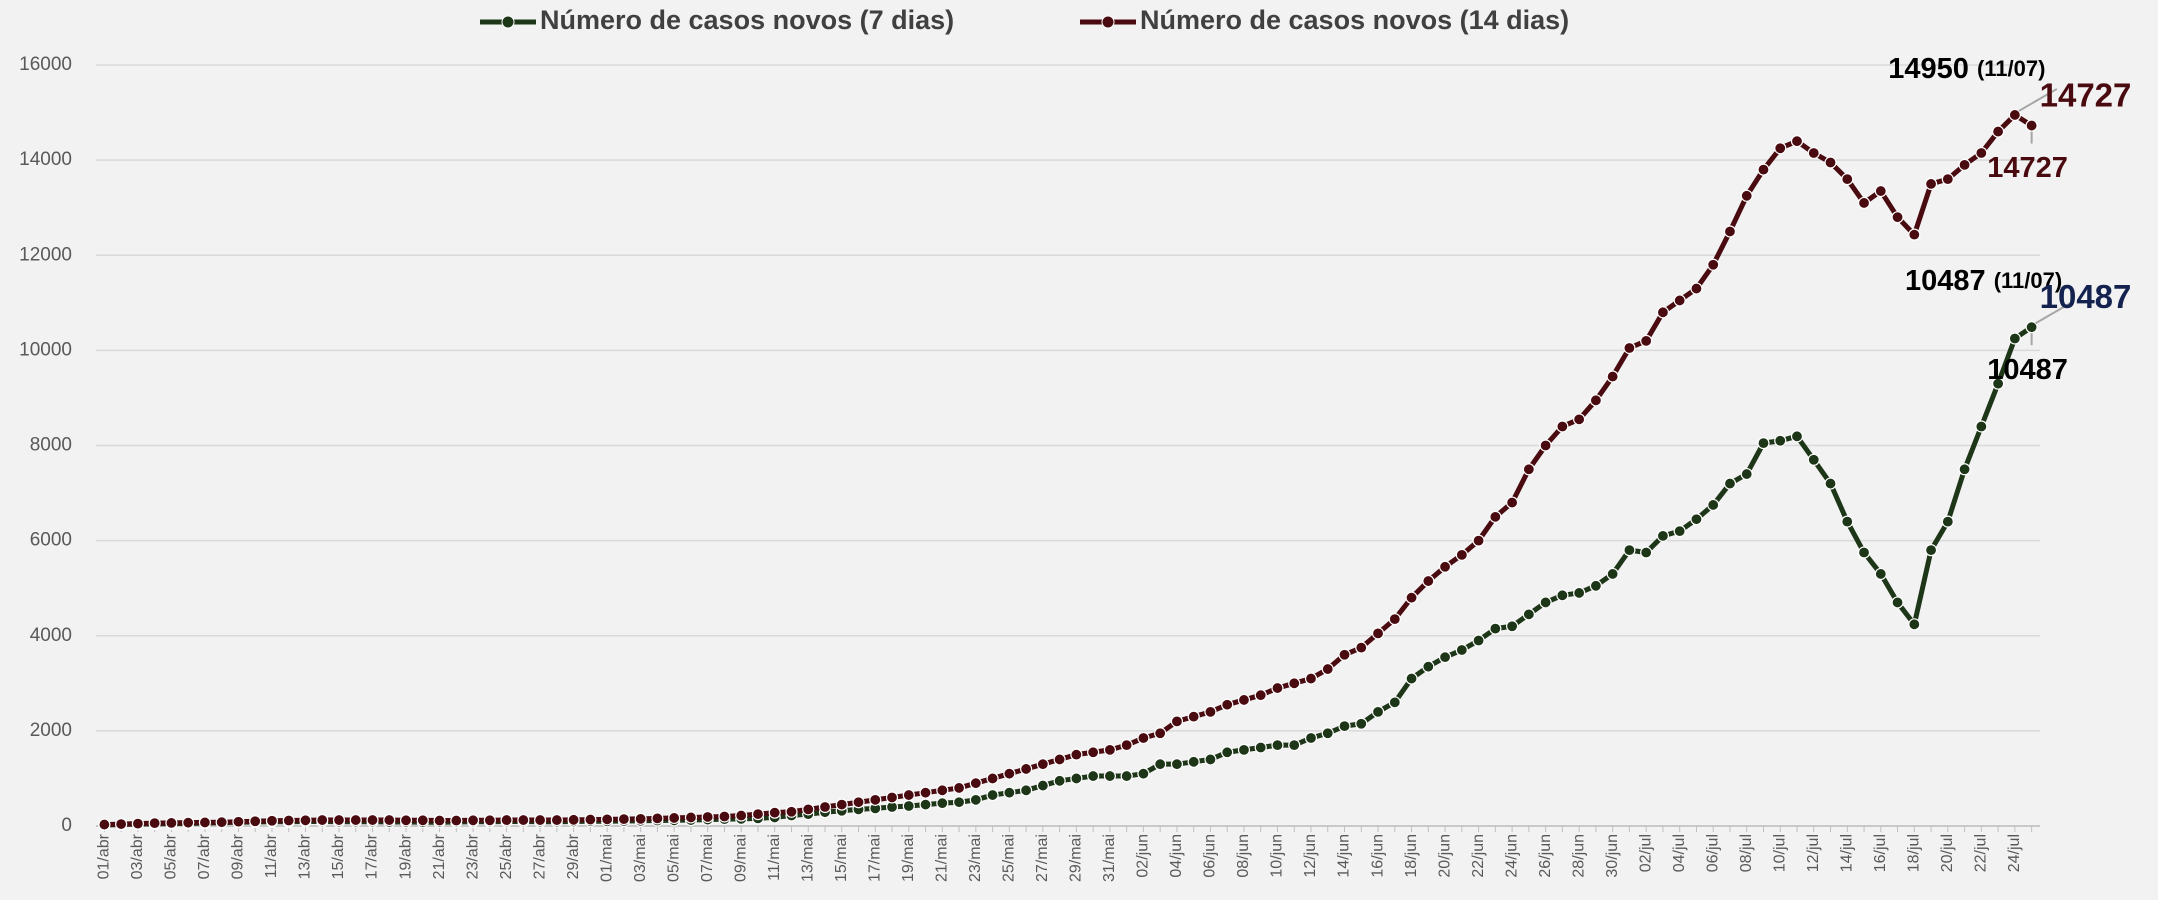  What do you see at coordinates (171, 856) in the screenshot?
I see `x-tick-label: 05/abr` at bounding box center [171, 856].